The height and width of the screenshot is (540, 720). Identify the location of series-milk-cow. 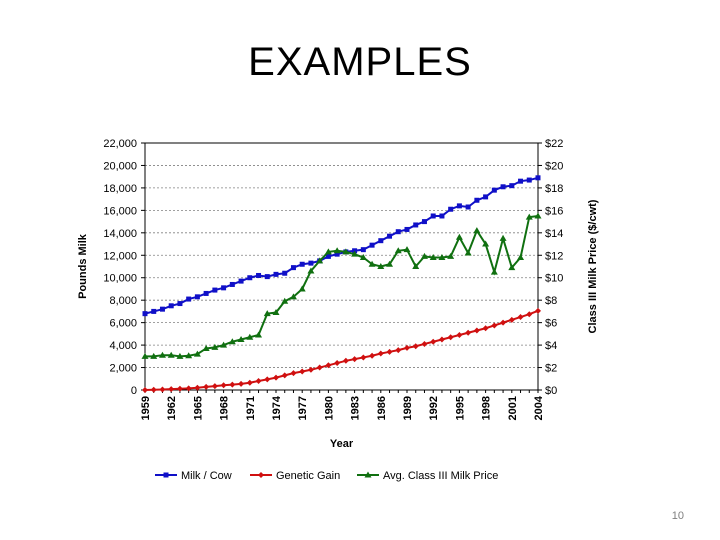
(341, 246).